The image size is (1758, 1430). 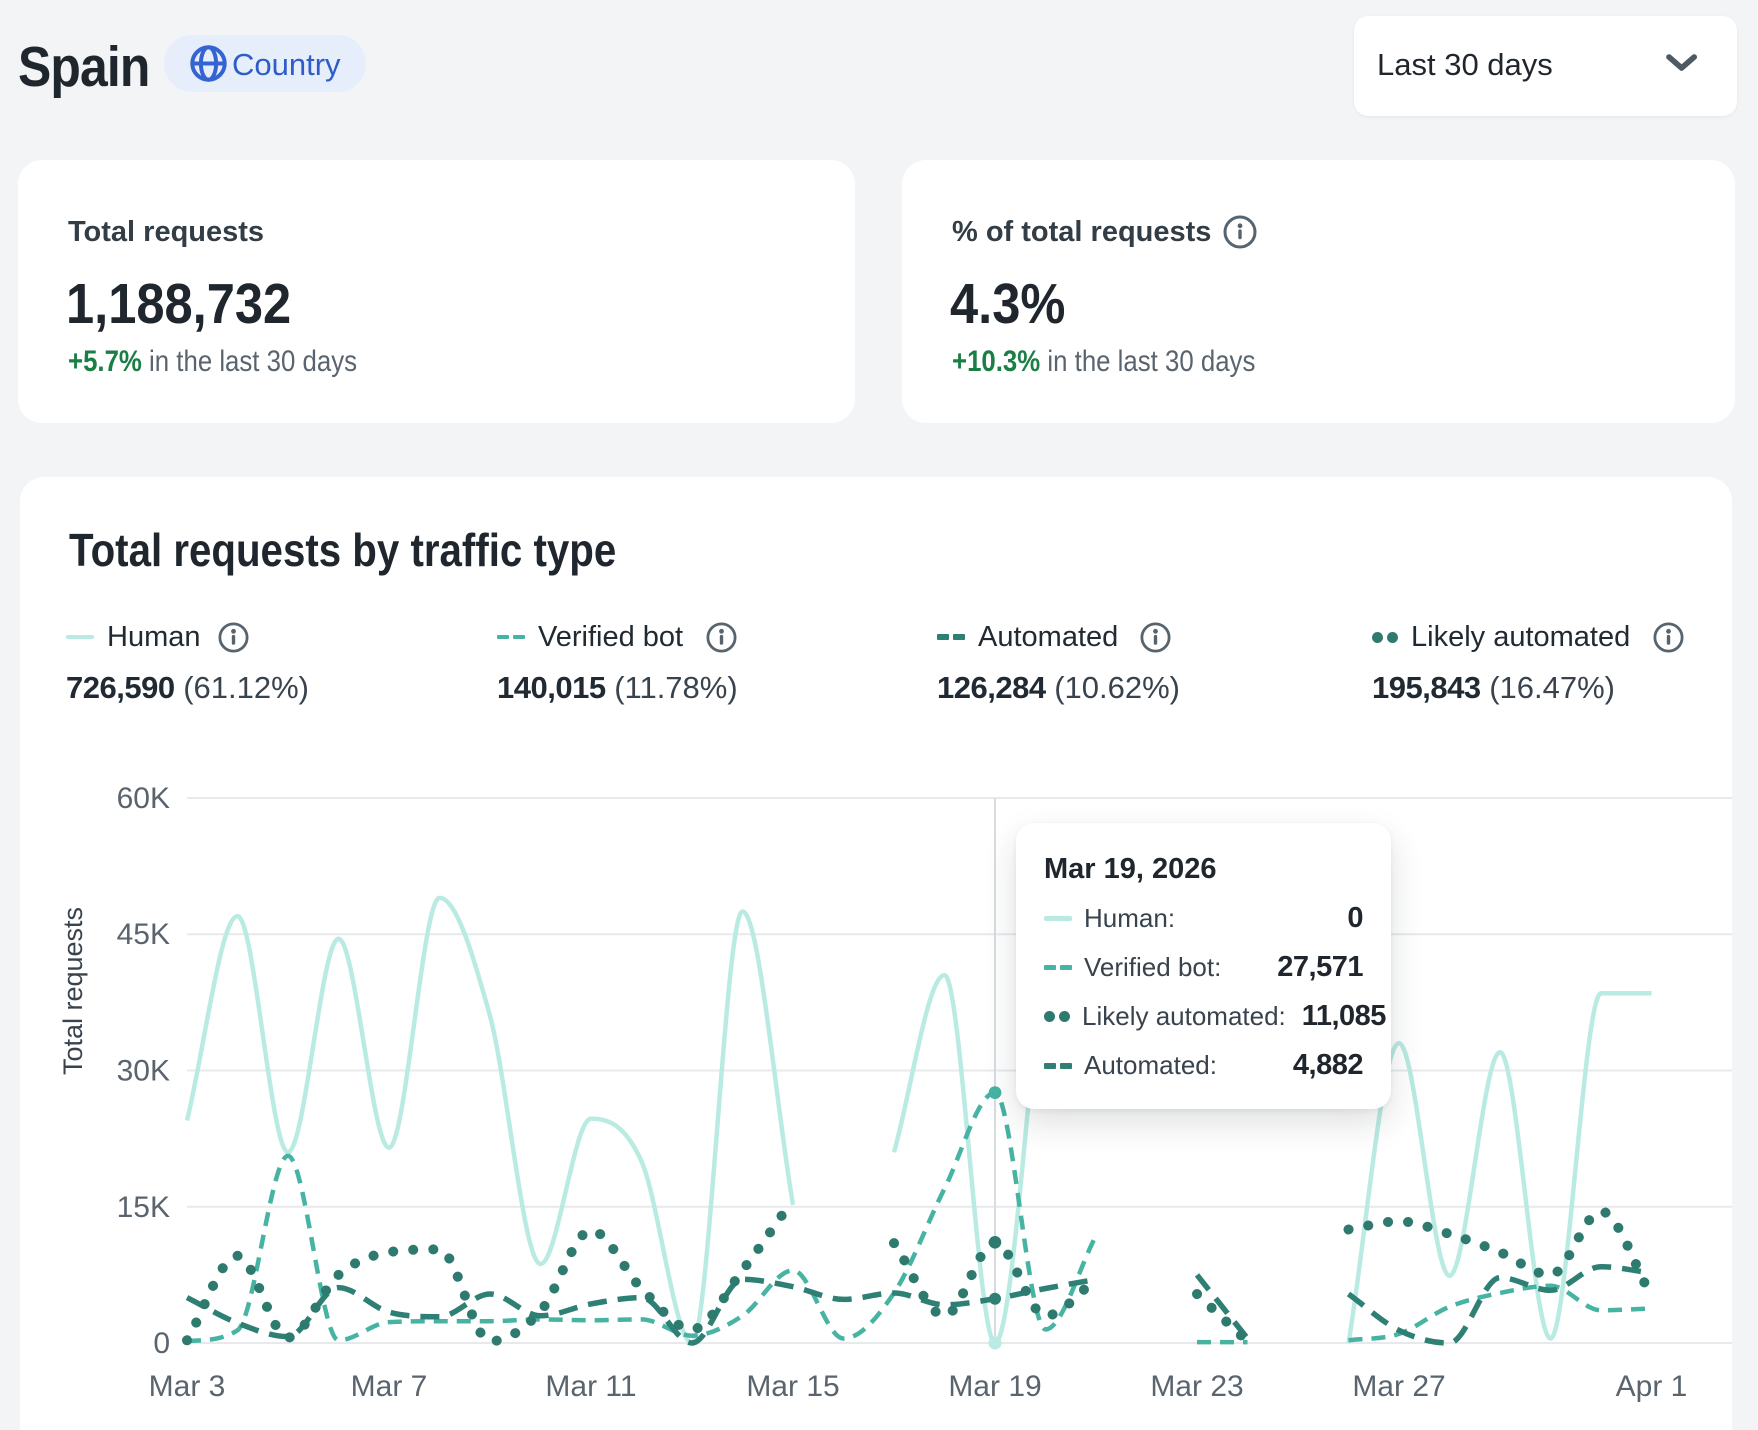 What do you see at coordinates (73, 991) in the screenshot?
I see `svg-text: Total requests` at bounding box center [73, 991].